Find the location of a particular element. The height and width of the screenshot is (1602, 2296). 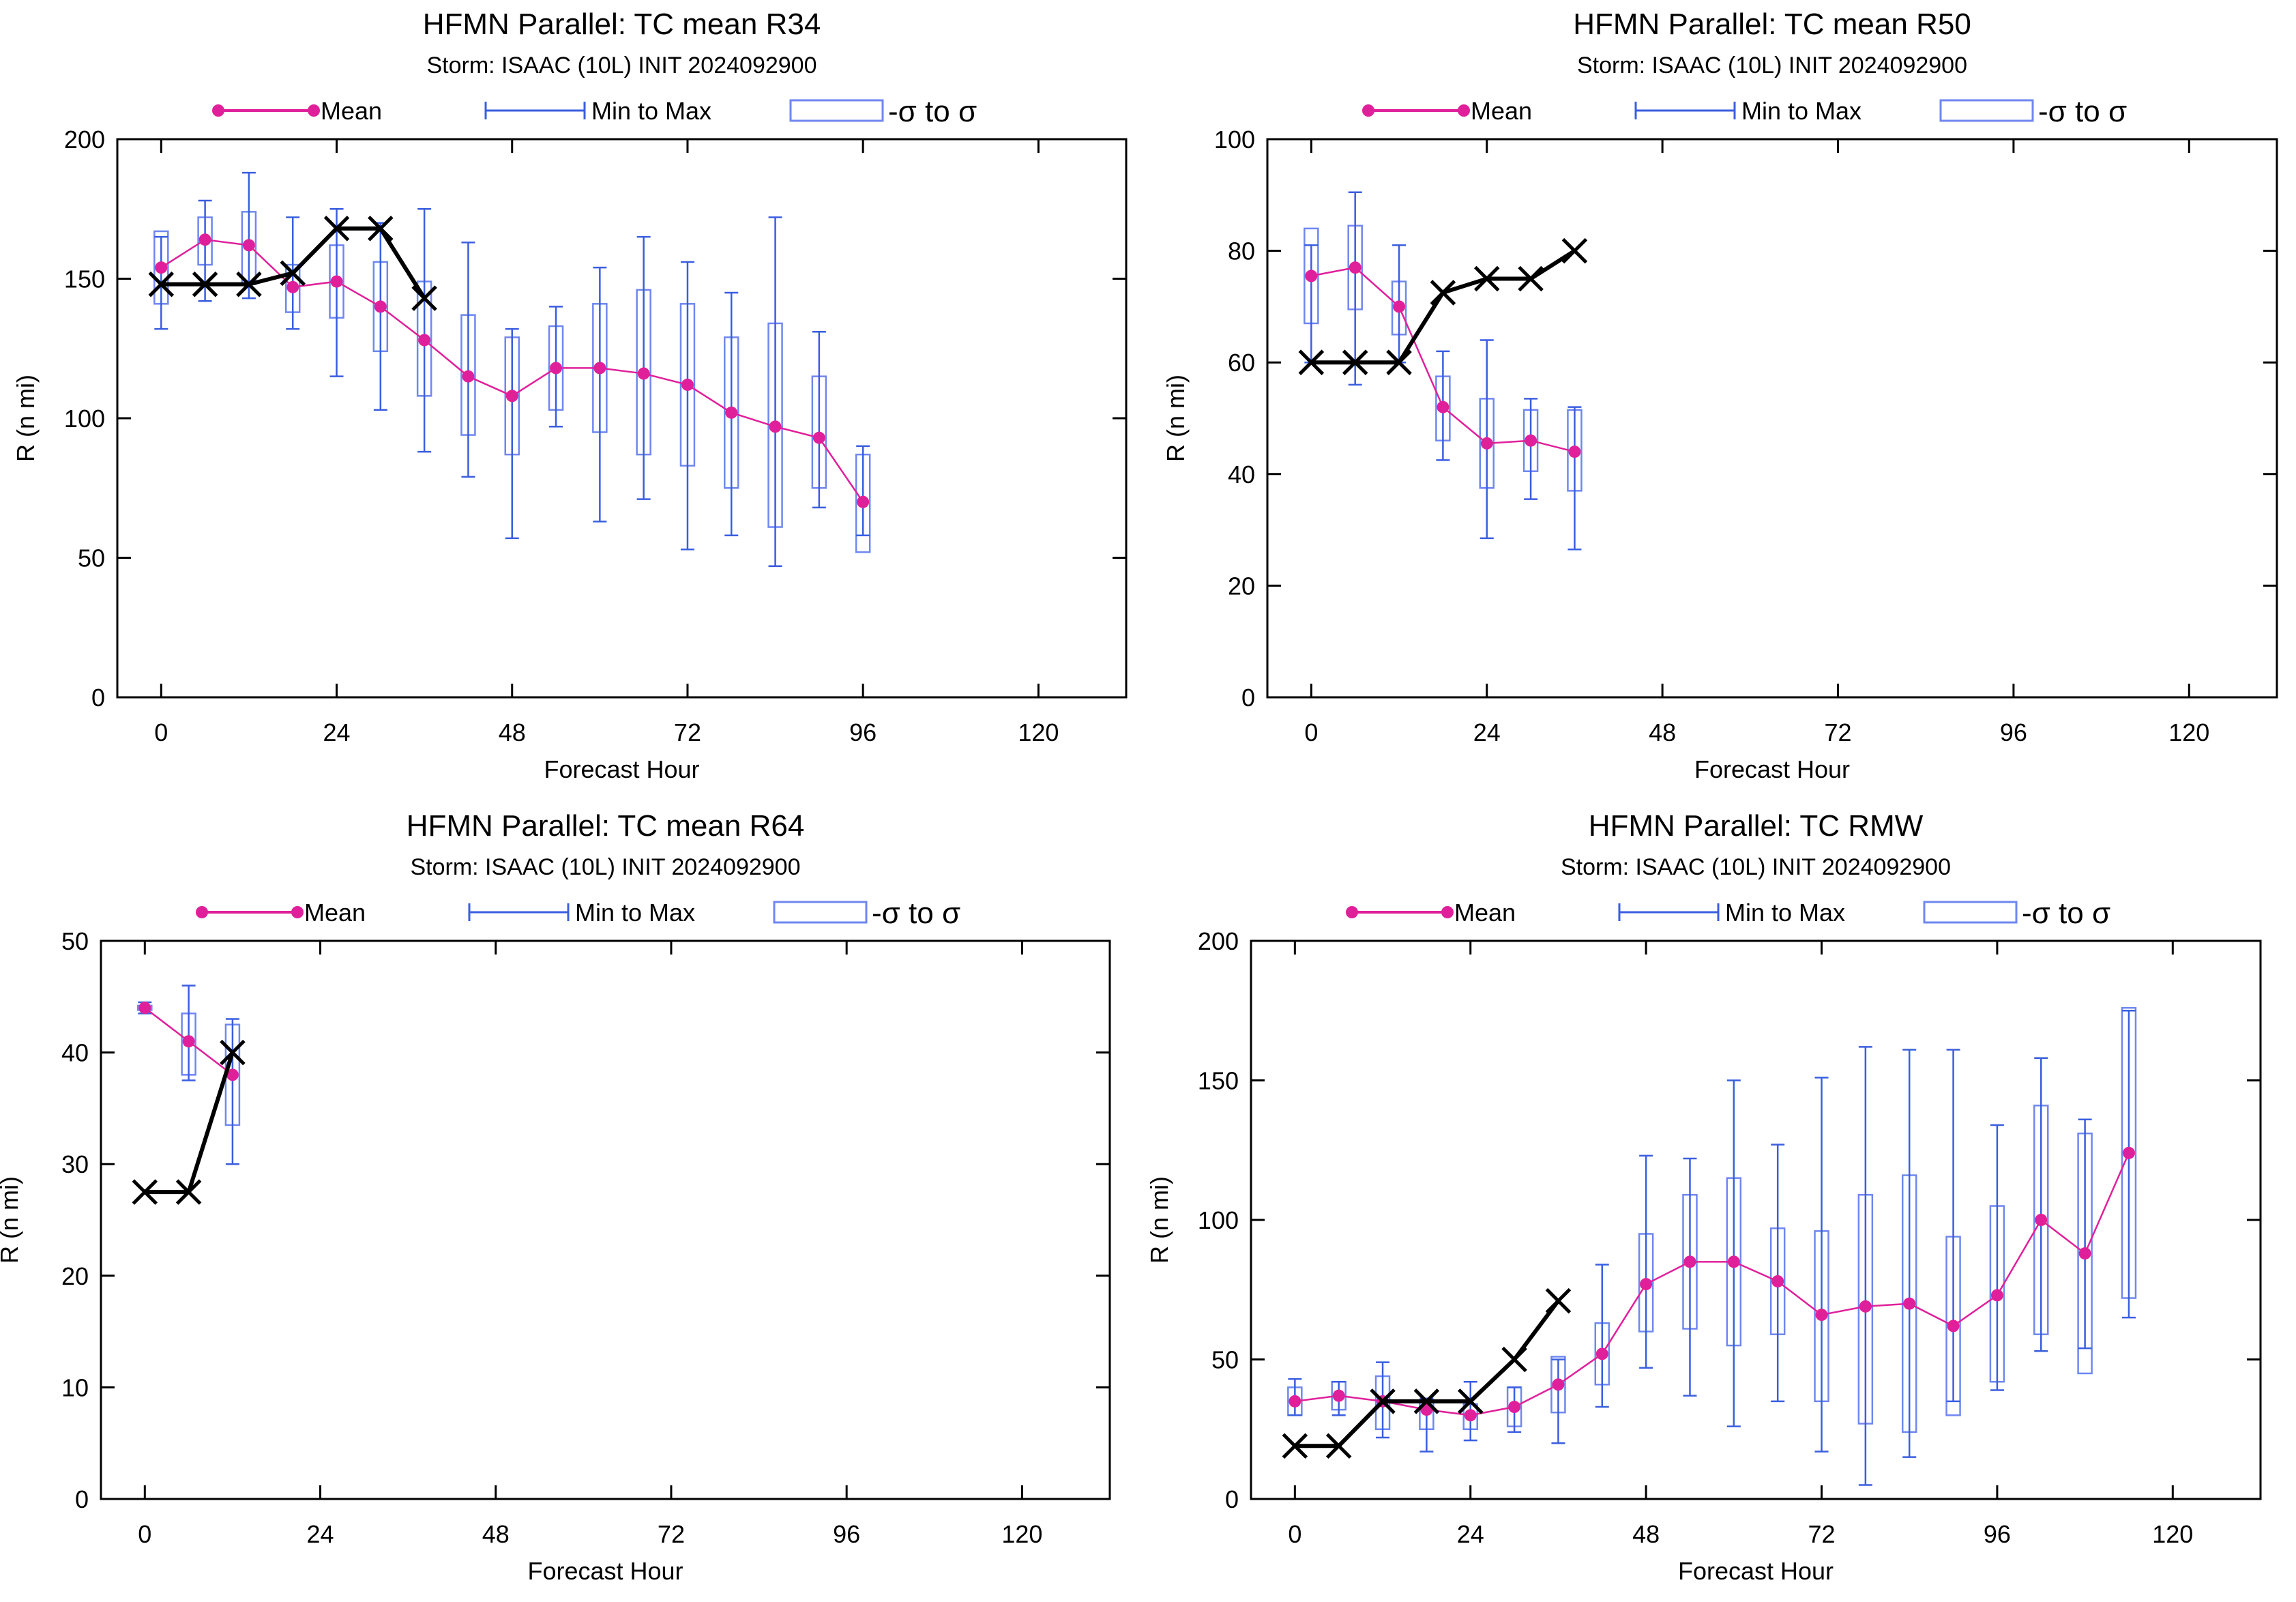

chart-r34-ylabel: R (n mi) is located at coordinates (26, 418).